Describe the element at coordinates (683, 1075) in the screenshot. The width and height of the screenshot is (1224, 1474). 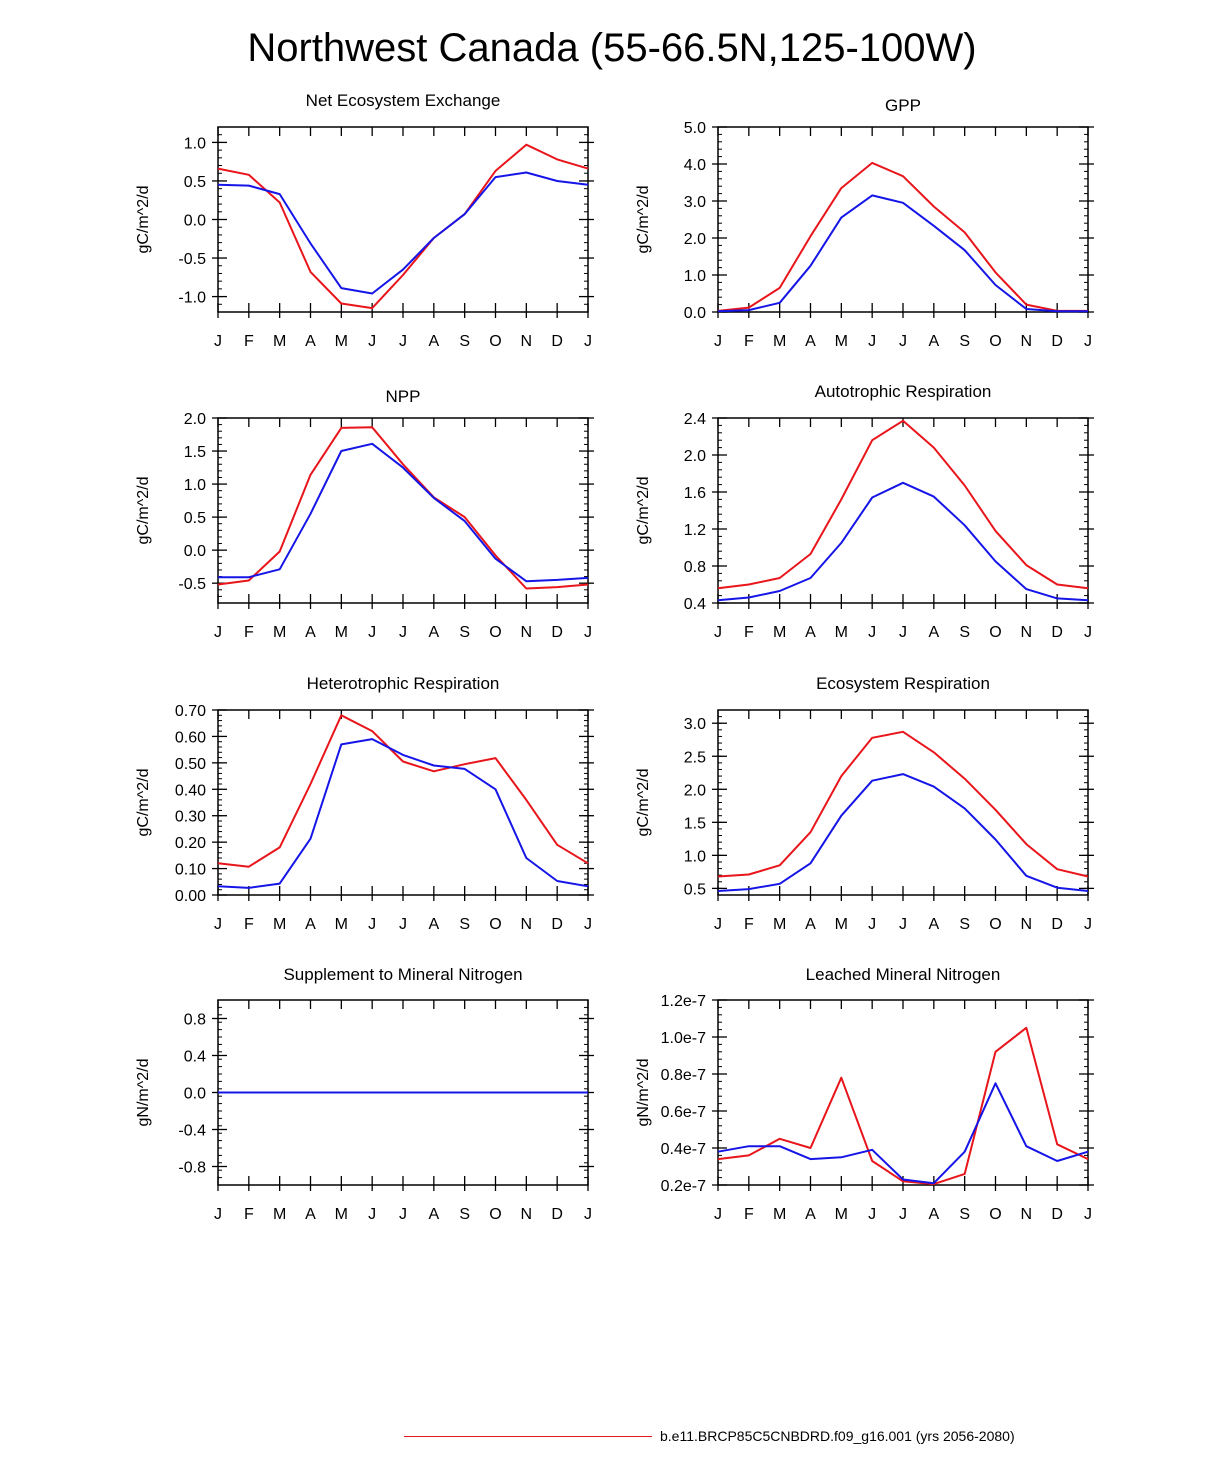
I see `y-tick-label: 0.8e-7` at that location.